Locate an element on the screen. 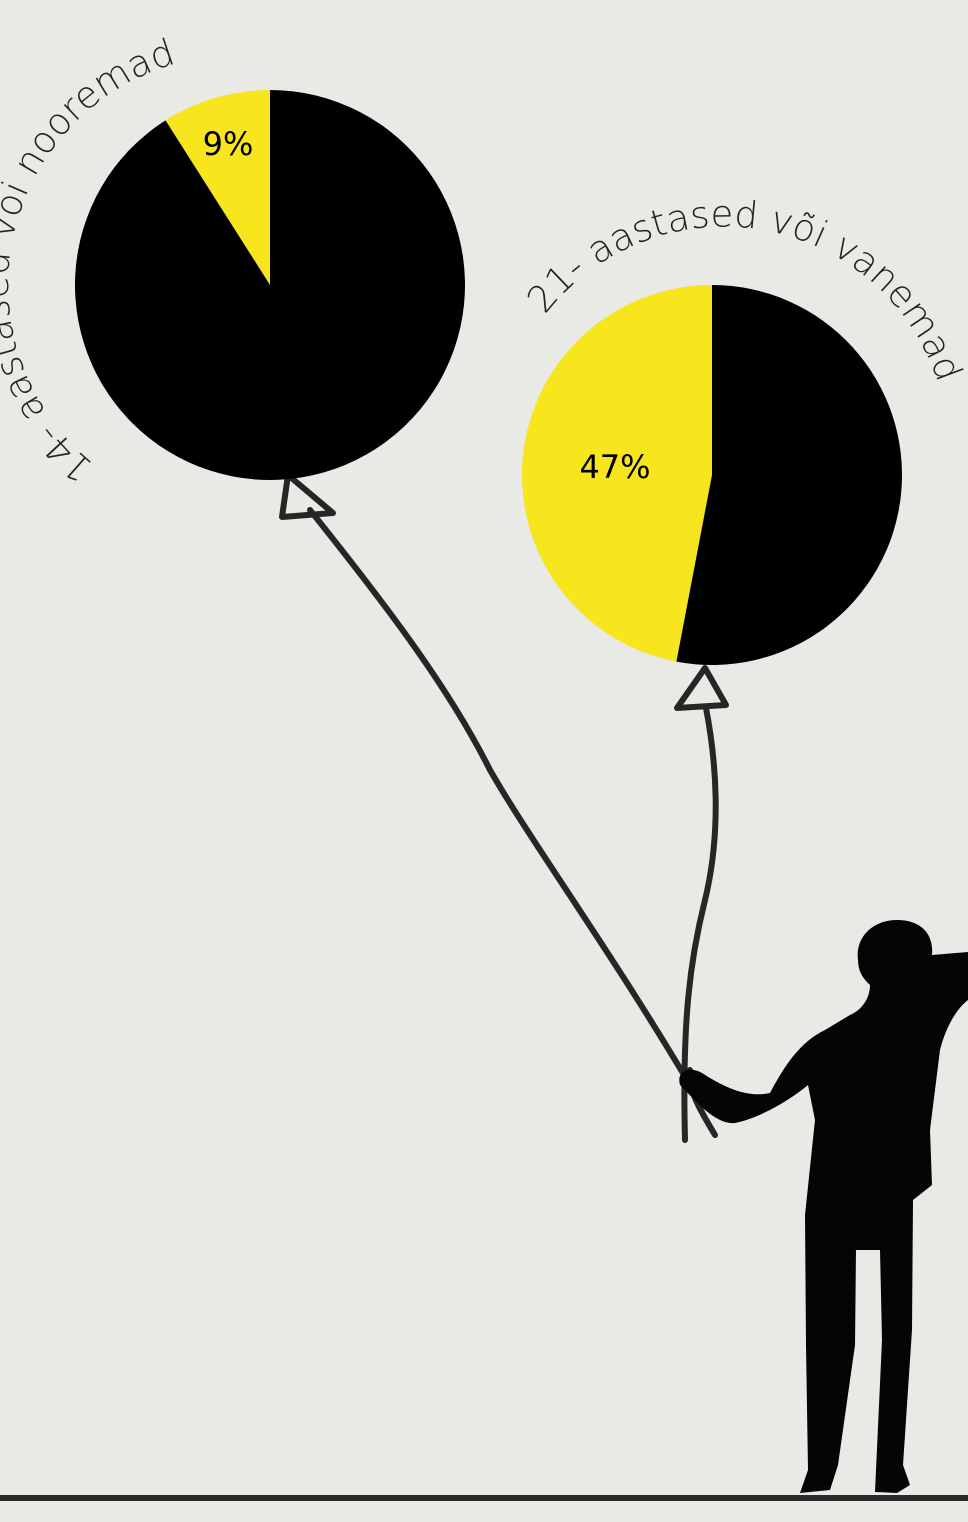 This screenshot has width=968, height=1522. string-right is located at coordinates (700, 924).